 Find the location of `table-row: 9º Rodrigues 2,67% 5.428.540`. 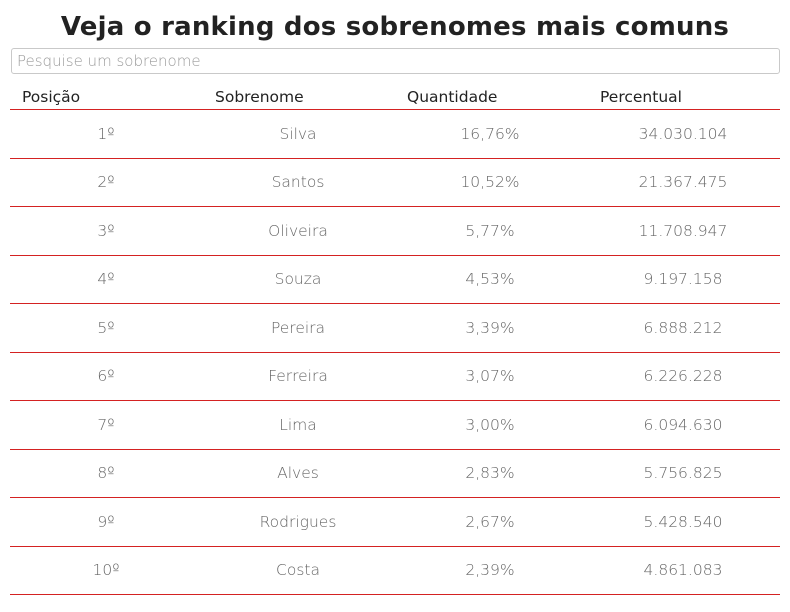

table-row: 9º Rodrigues 2,67% 5.428.540 is located at coordinates (395, 522).